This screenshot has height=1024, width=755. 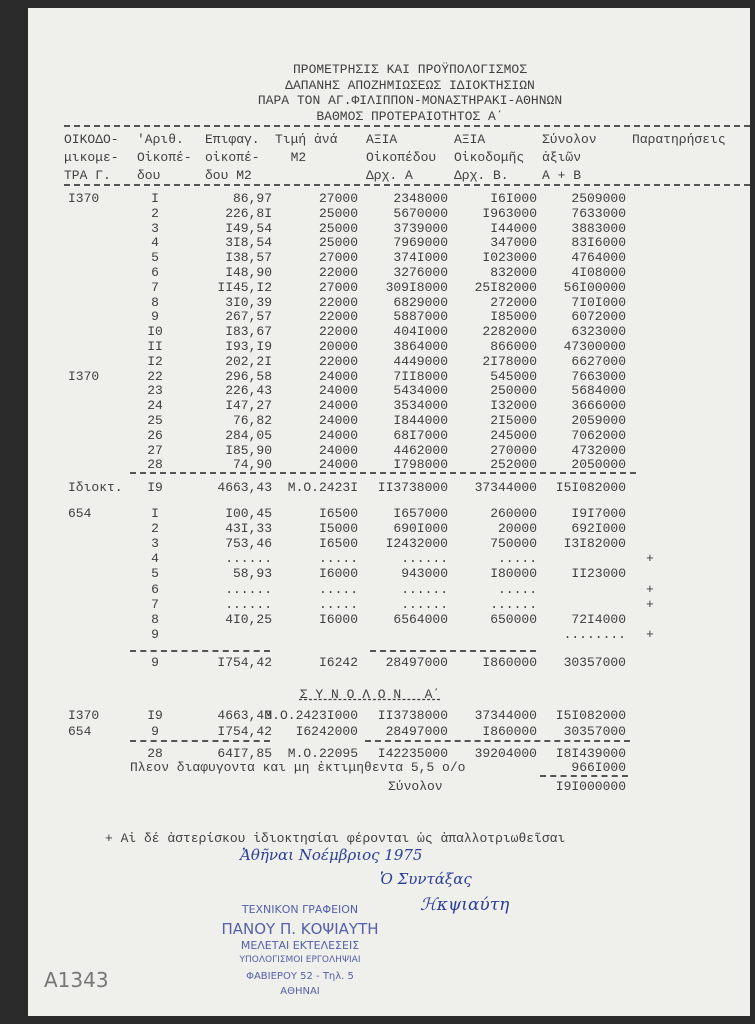 I want to click on total-value-cell: 7I0I000, so click(x=598, y=302).